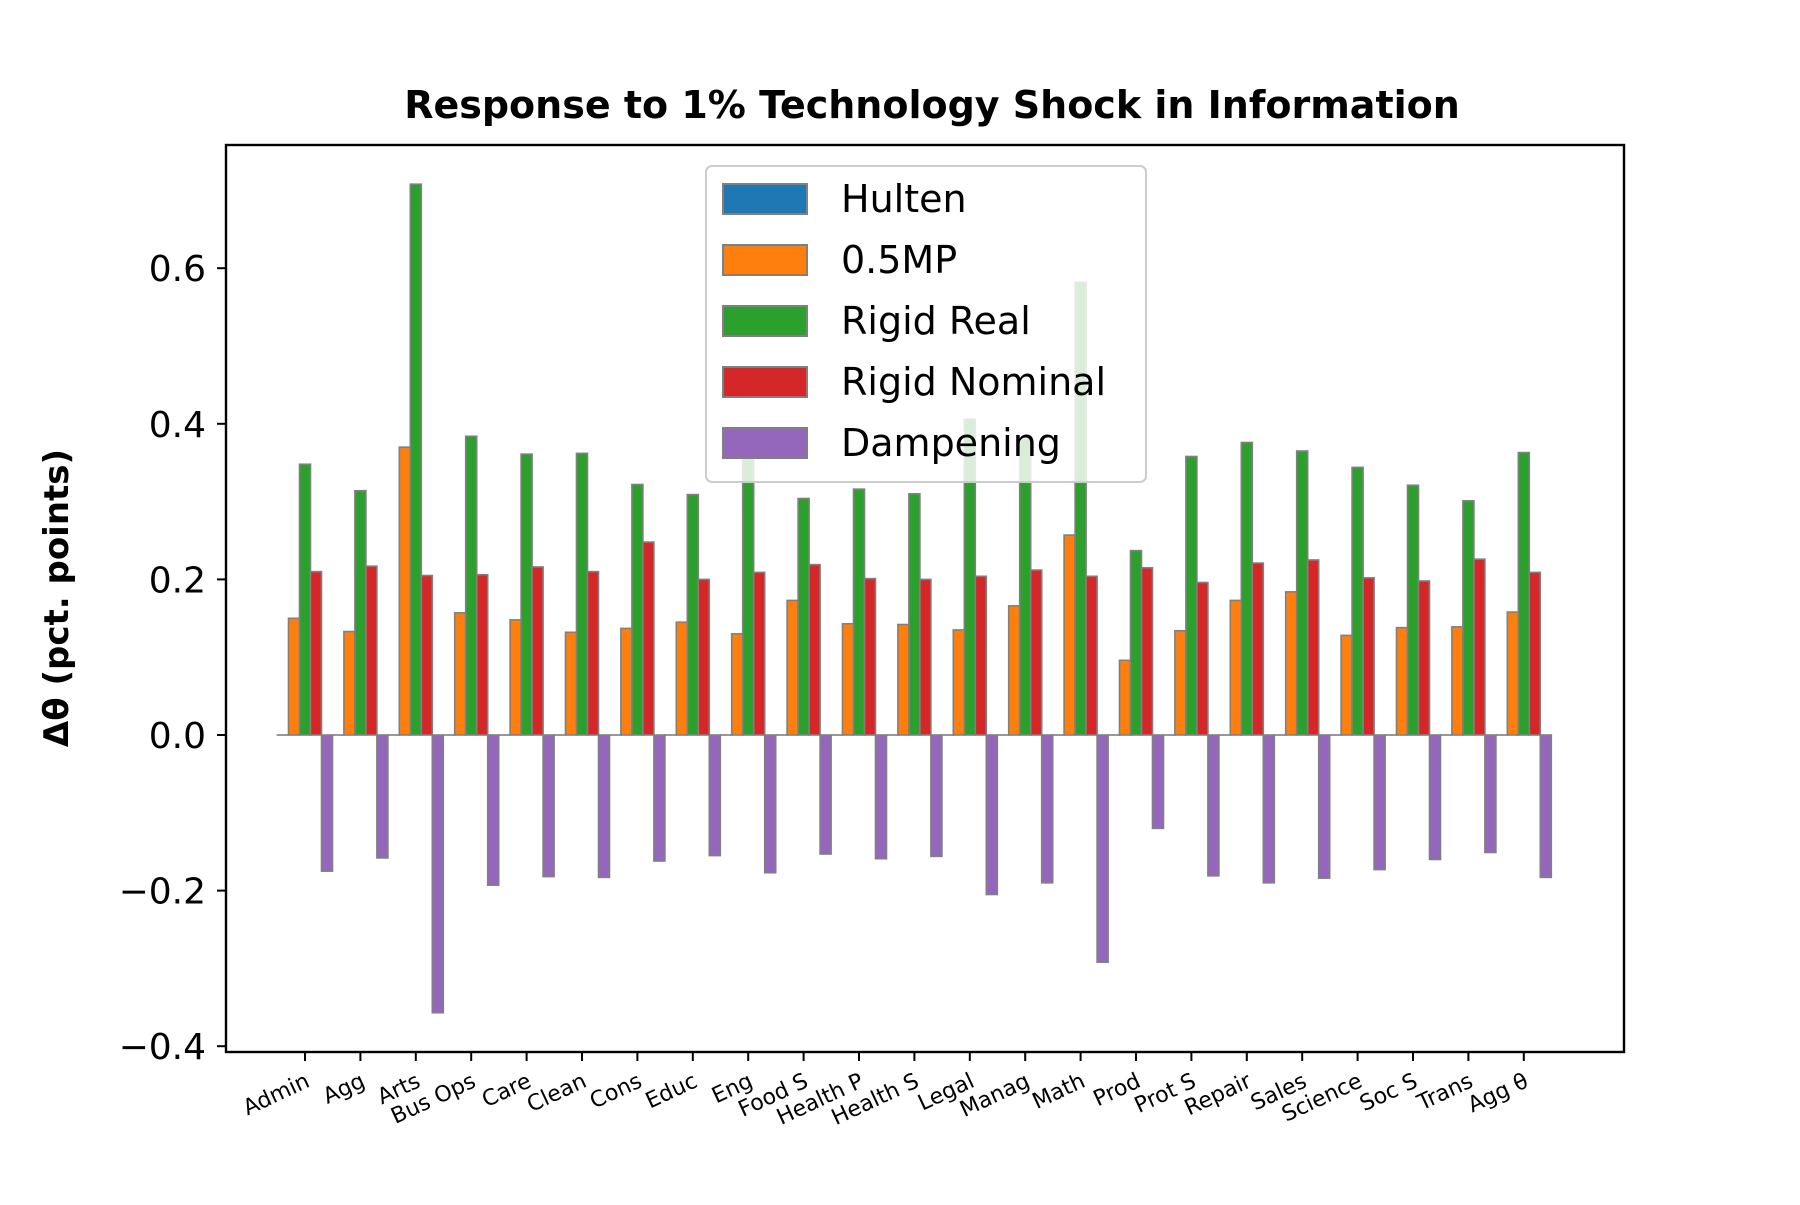 The height and width of the screenshot is (1205, 1800). I want to click on bar-0-5mp-arts, so click(404, 591).